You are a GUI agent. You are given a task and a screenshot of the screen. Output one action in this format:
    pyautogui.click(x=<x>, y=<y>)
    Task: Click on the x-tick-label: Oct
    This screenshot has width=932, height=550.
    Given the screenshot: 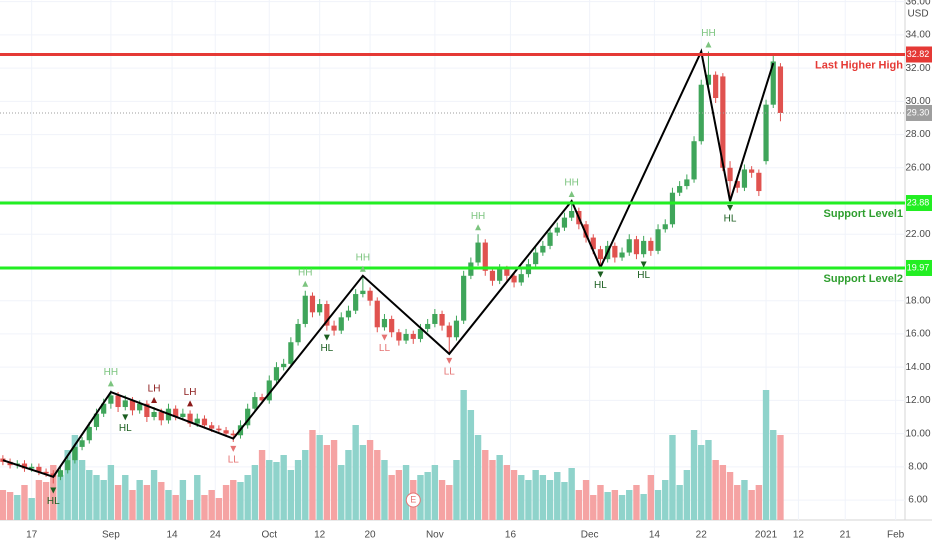 What is the action you would take?
    pyautogui.click(x=269, y=535)
    